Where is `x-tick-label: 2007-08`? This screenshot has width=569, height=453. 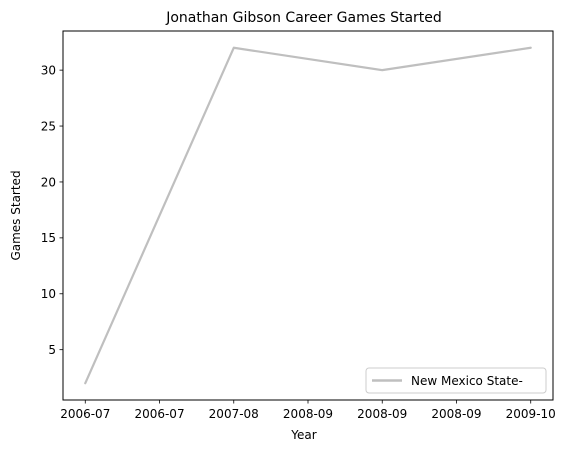
x-tick-label: 2007-08 is located at coordinates (234, 414).